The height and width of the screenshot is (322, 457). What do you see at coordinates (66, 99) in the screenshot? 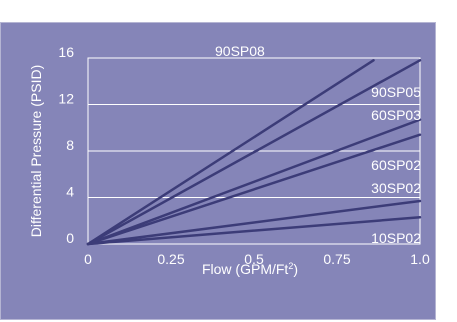
I see `y-tick-label: 12` at bounding box center [66, 99].